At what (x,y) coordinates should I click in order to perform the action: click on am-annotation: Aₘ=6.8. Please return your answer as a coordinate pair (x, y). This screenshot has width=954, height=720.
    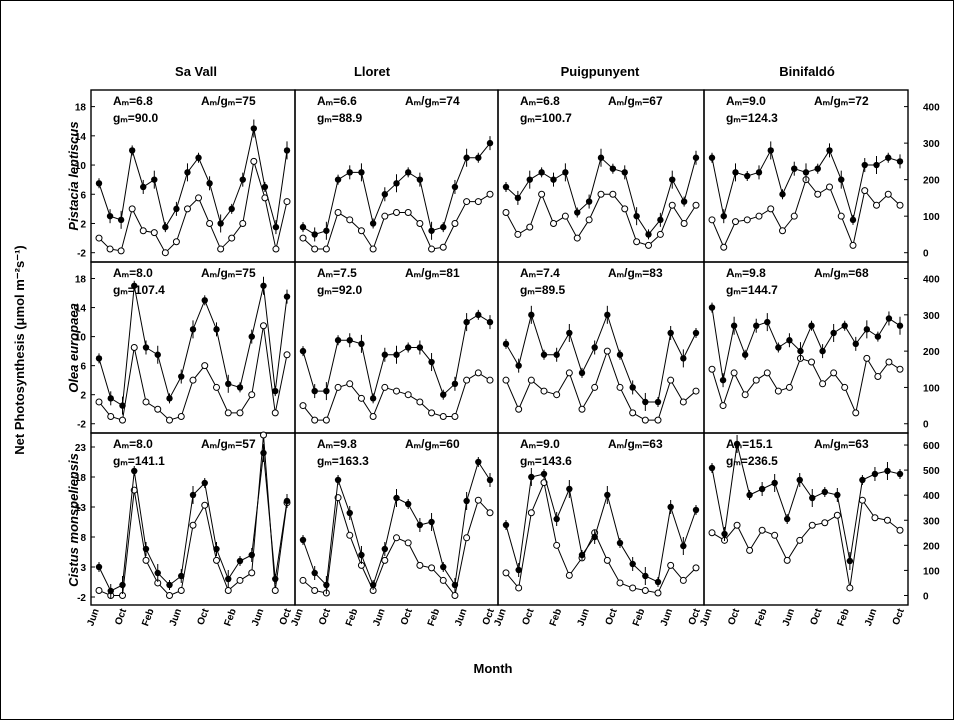
    Looking at the image, I should click on (540, 101).